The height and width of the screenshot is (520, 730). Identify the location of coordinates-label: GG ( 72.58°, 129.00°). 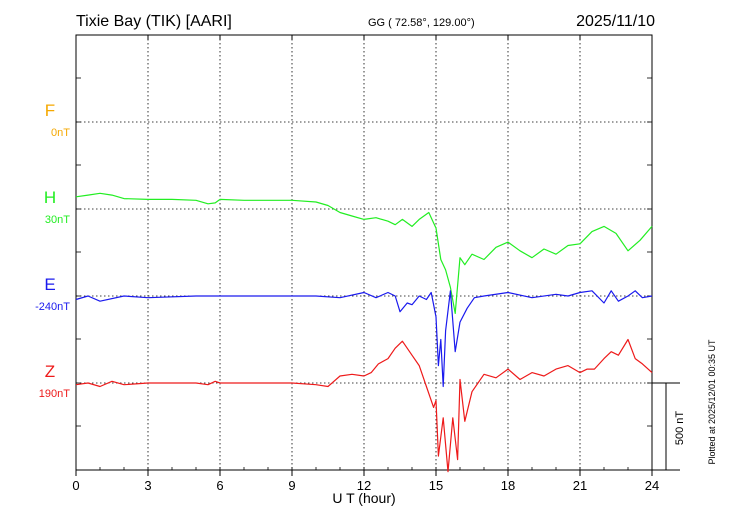
(421, 23).